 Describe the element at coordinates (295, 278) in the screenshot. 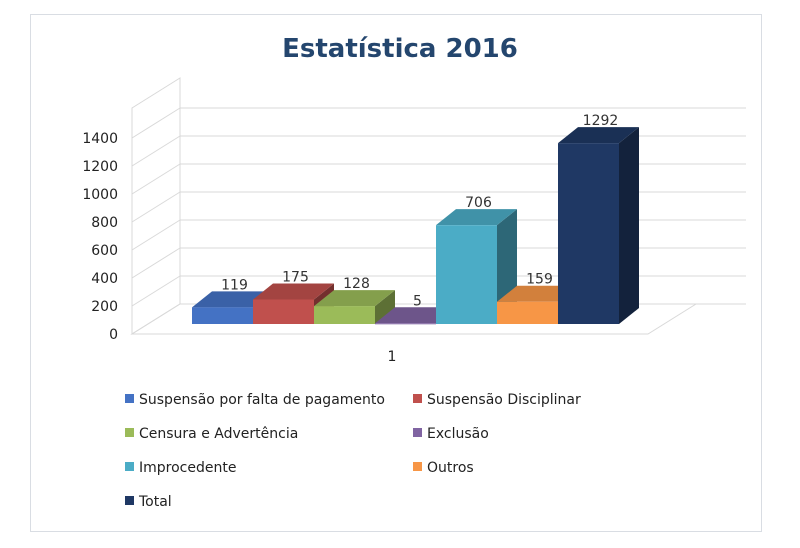

I see `data-label: 175` at that location.